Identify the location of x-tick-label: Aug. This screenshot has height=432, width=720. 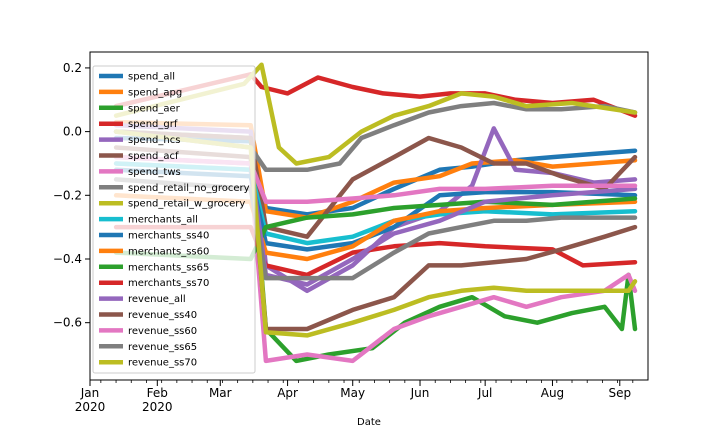
(552, 393).